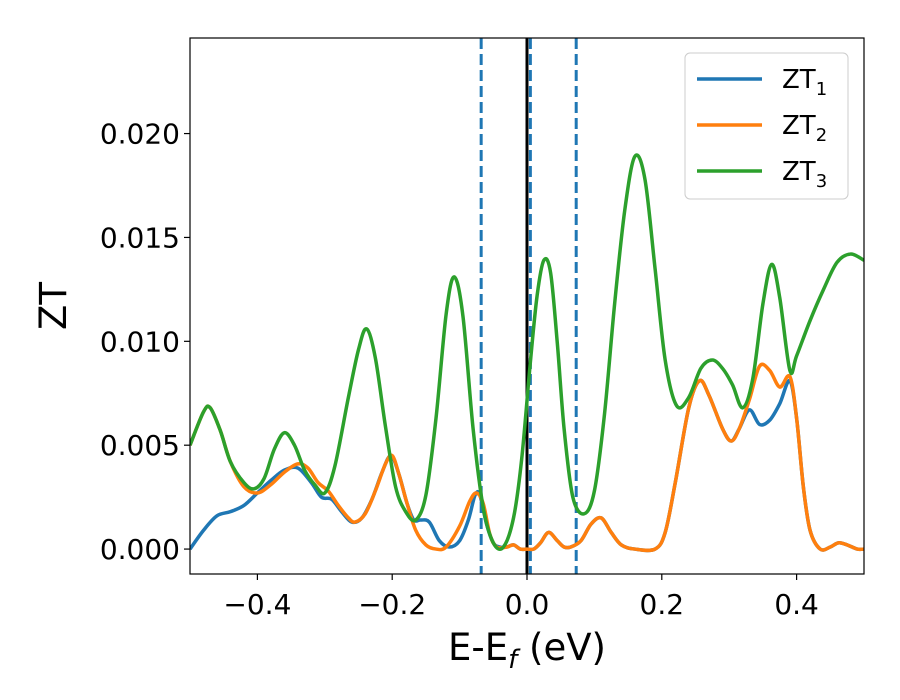  What do you see at coordinates (140, 549) in the screenshot?
I see `y-tick-label: 0.000` at bounding box center [140, 549].